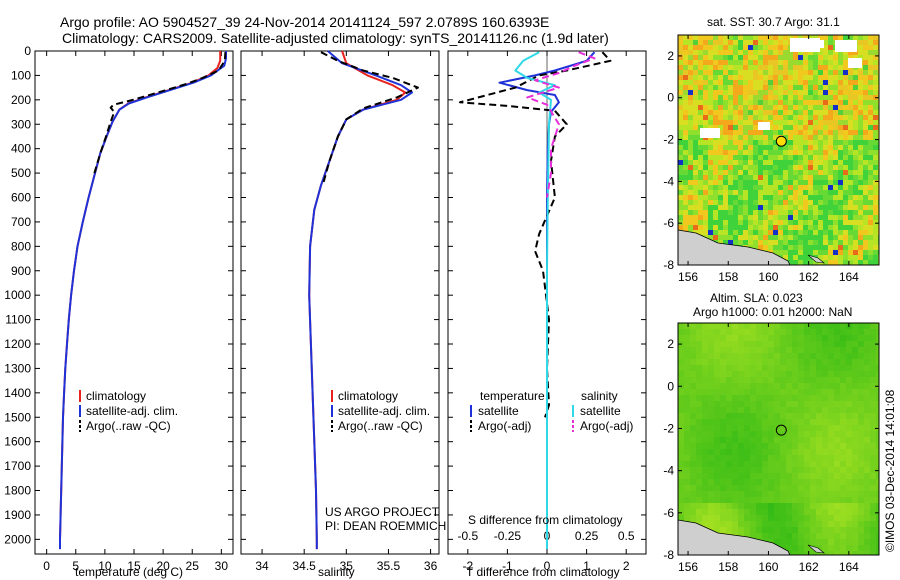 The height and width of the screenshot is (580, 900). Describe the element at coordinates (128, 426) in the screenshot. I see `legend-label: Argo(..raw -QC)` at that location.